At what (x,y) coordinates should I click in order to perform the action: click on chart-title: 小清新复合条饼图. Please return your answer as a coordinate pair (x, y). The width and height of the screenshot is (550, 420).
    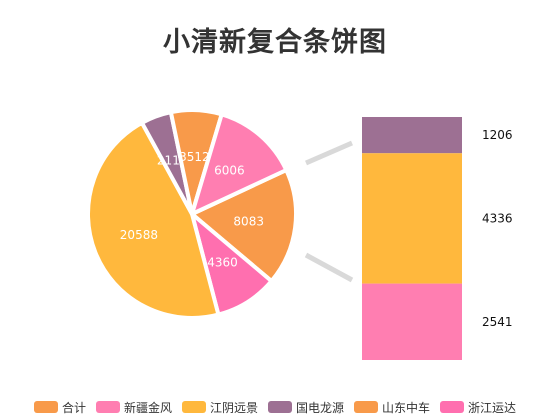
    Looking at the image, I should click on (275, 42).